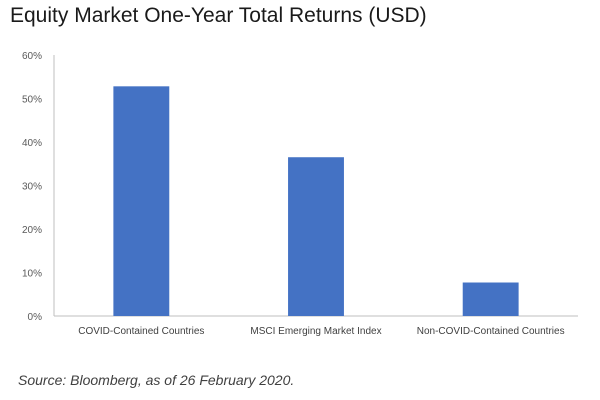 Image resolution: width=600 pixels, height=400 pixels. What do you see at coordinates (32, 187) in the screenshot?
I see `y-tick-label: 30%` at bounding box center [32, 187].